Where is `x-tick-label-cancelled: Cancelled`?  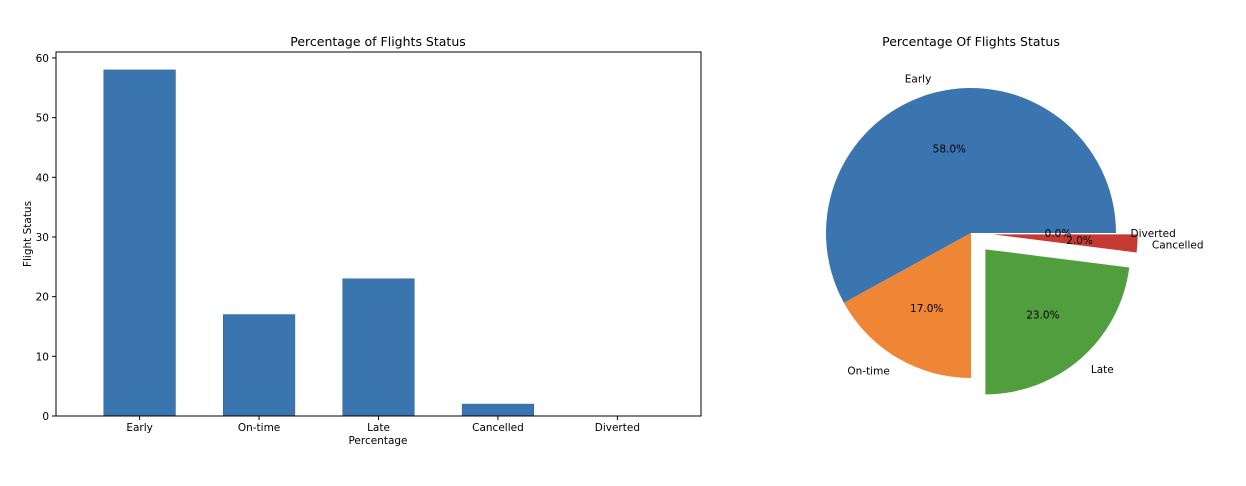 x-tick-label-cancelled: Cancelled is located at coordinates (498, 428).